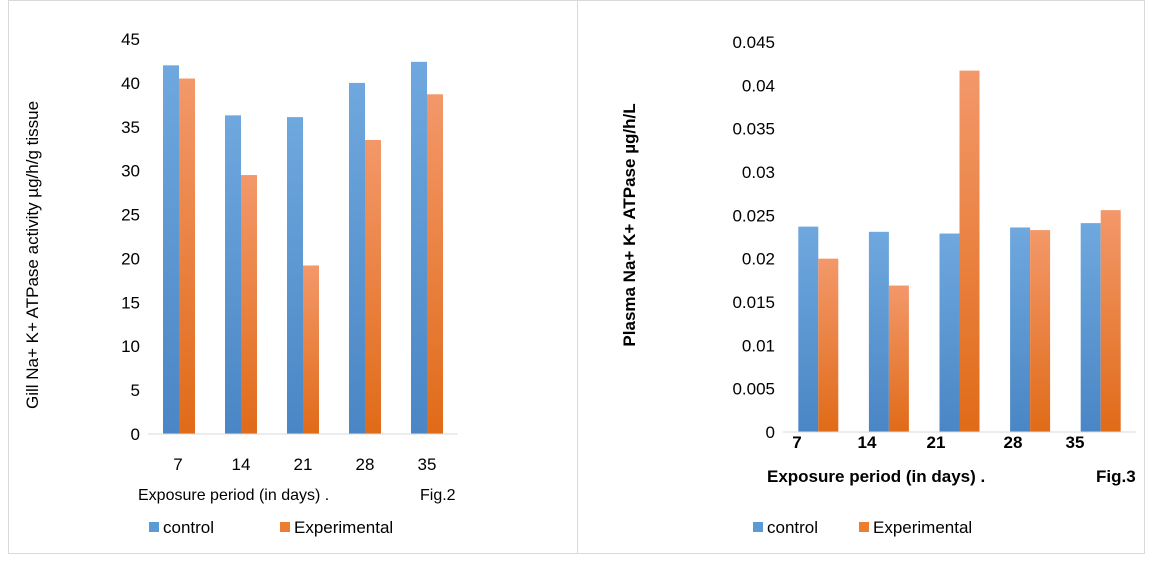 Image resolution: width=1154 pixels, height=562 pixels. Describe the element at coordinates (758, 345) in the screenshot. I see `y-tick-label: 0.01` at that location.